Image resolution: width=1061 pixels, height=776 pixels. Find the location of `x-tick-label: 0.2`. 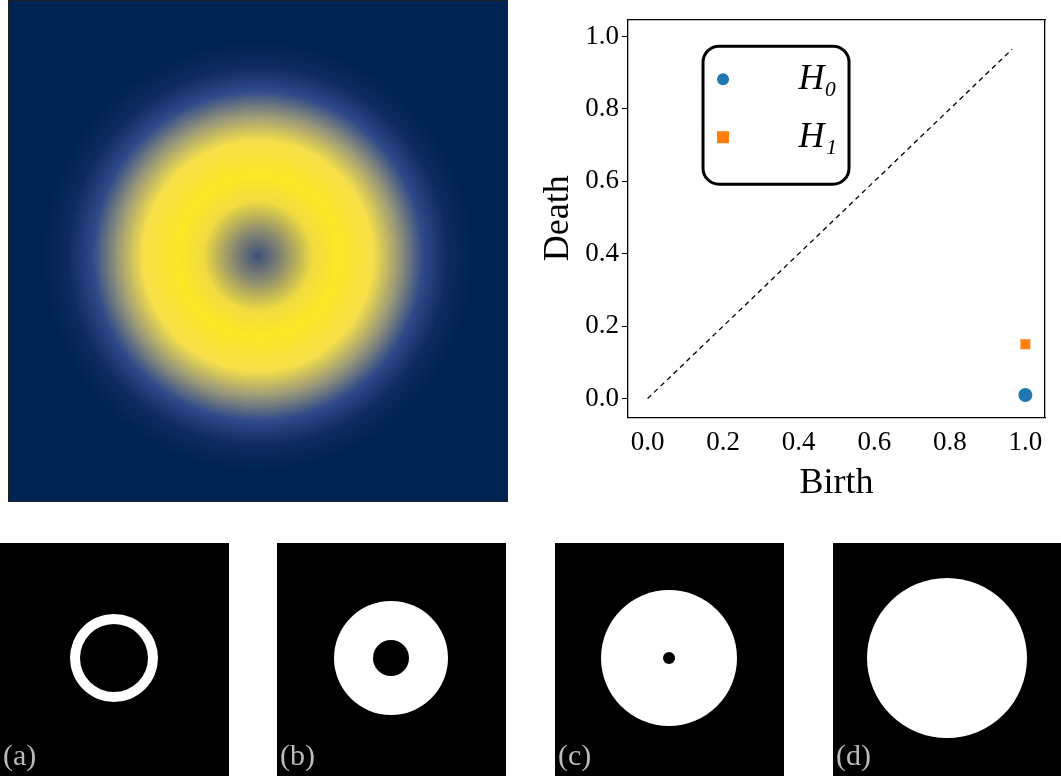

x-tick-label: 0.2 is located at coordinates (723, 440).